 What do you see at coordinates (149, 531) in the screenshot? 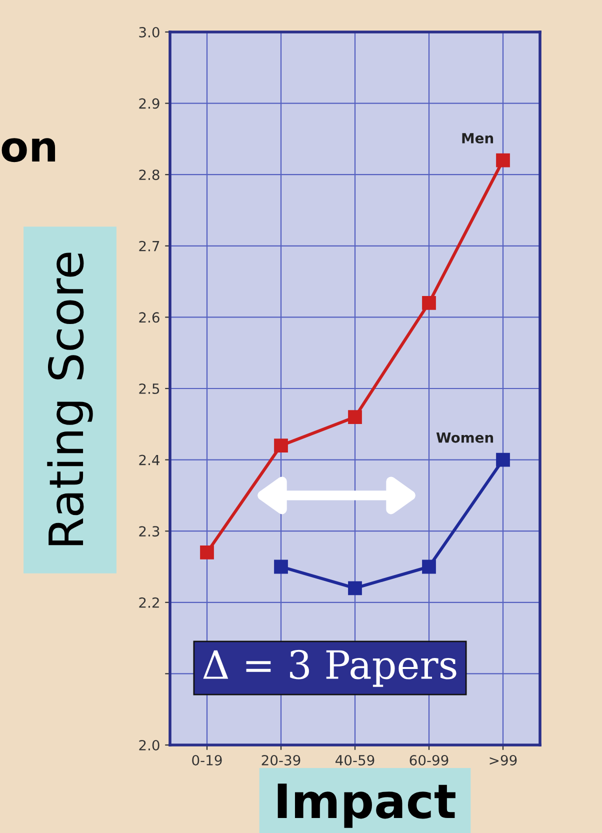
I see `y-tick-label: 2.3` at bounding box center [149, 531].